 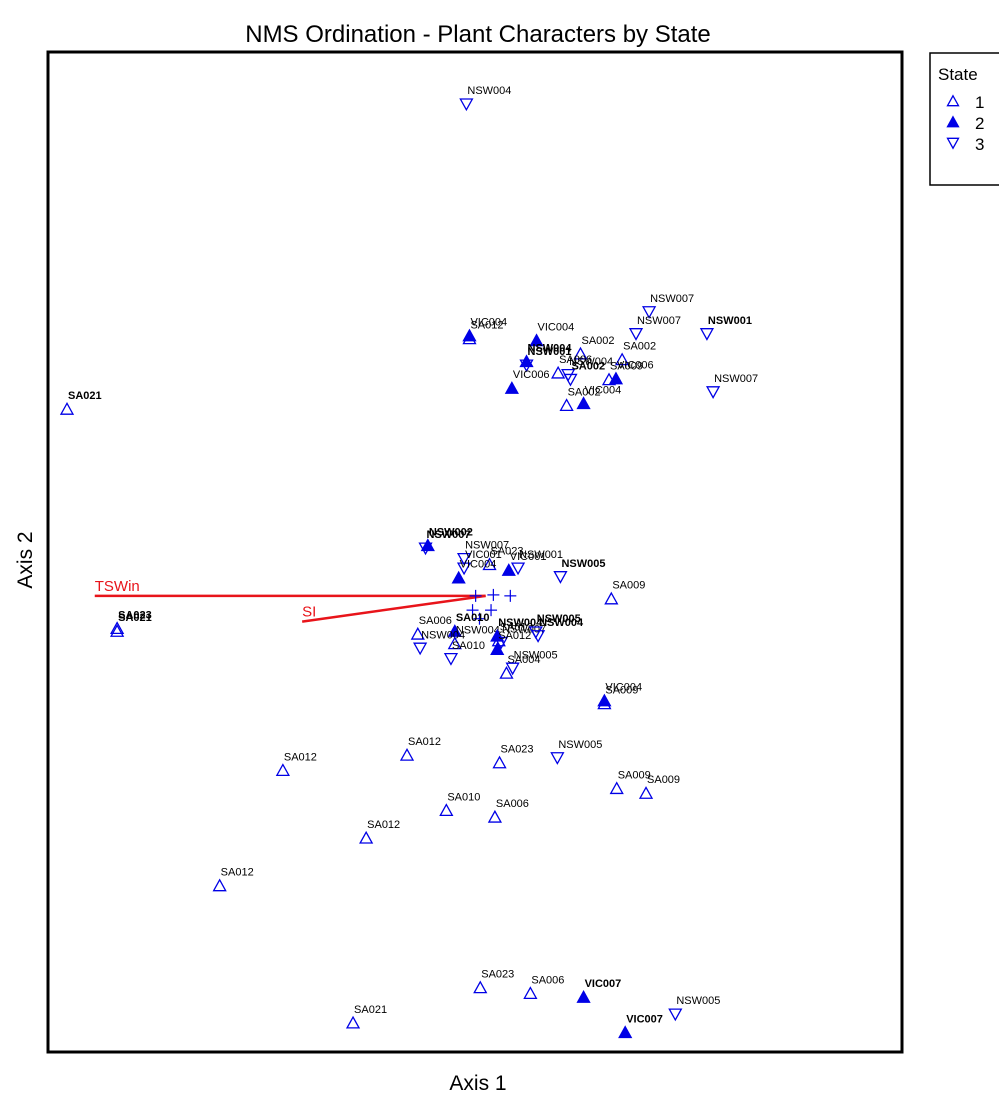 I want to click on point-label: VIC001, so click(x=528, y=557).